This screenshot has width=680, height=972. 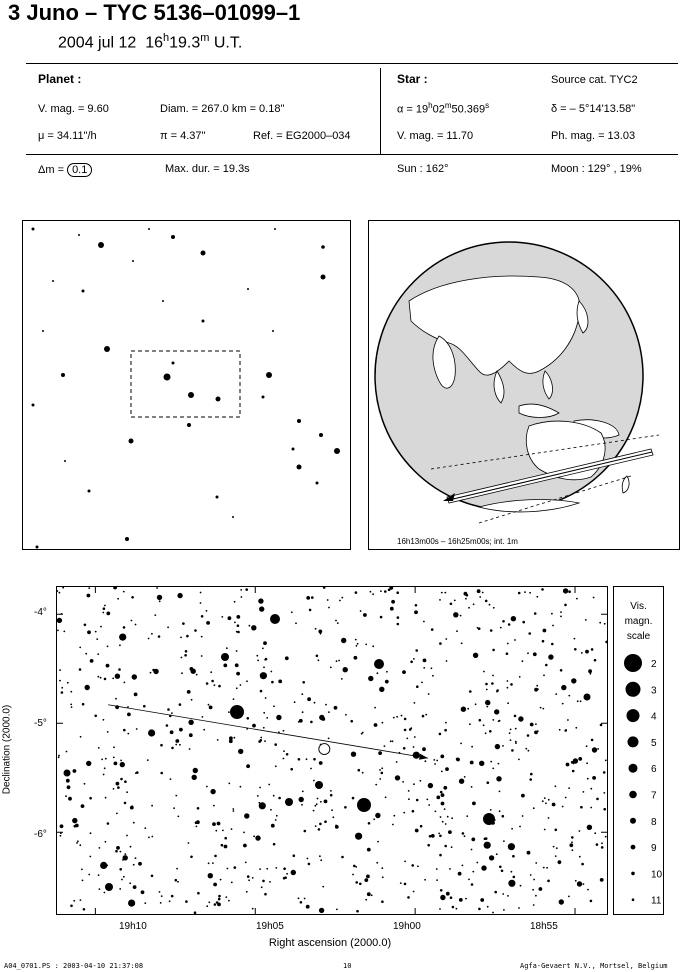 What do you see at coordinates (65, 170) in the screenshot?
I see `delta-mag: Δm = 0.1` at bounding box center [65, 170].